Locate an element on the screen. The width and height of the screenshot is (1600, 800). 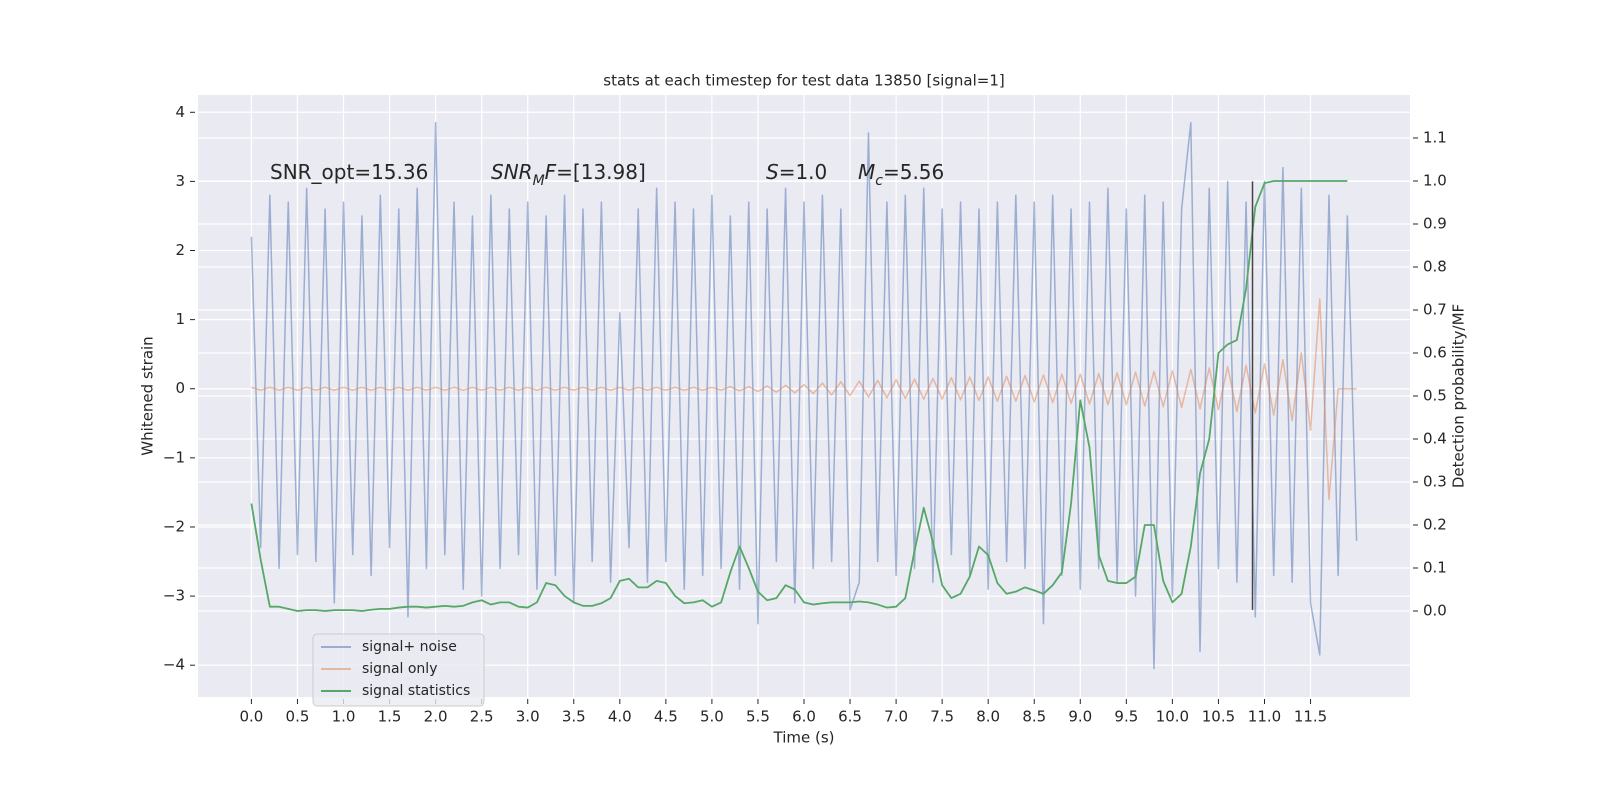
y-tick-label: 3 is located at coordinates (180, 181).